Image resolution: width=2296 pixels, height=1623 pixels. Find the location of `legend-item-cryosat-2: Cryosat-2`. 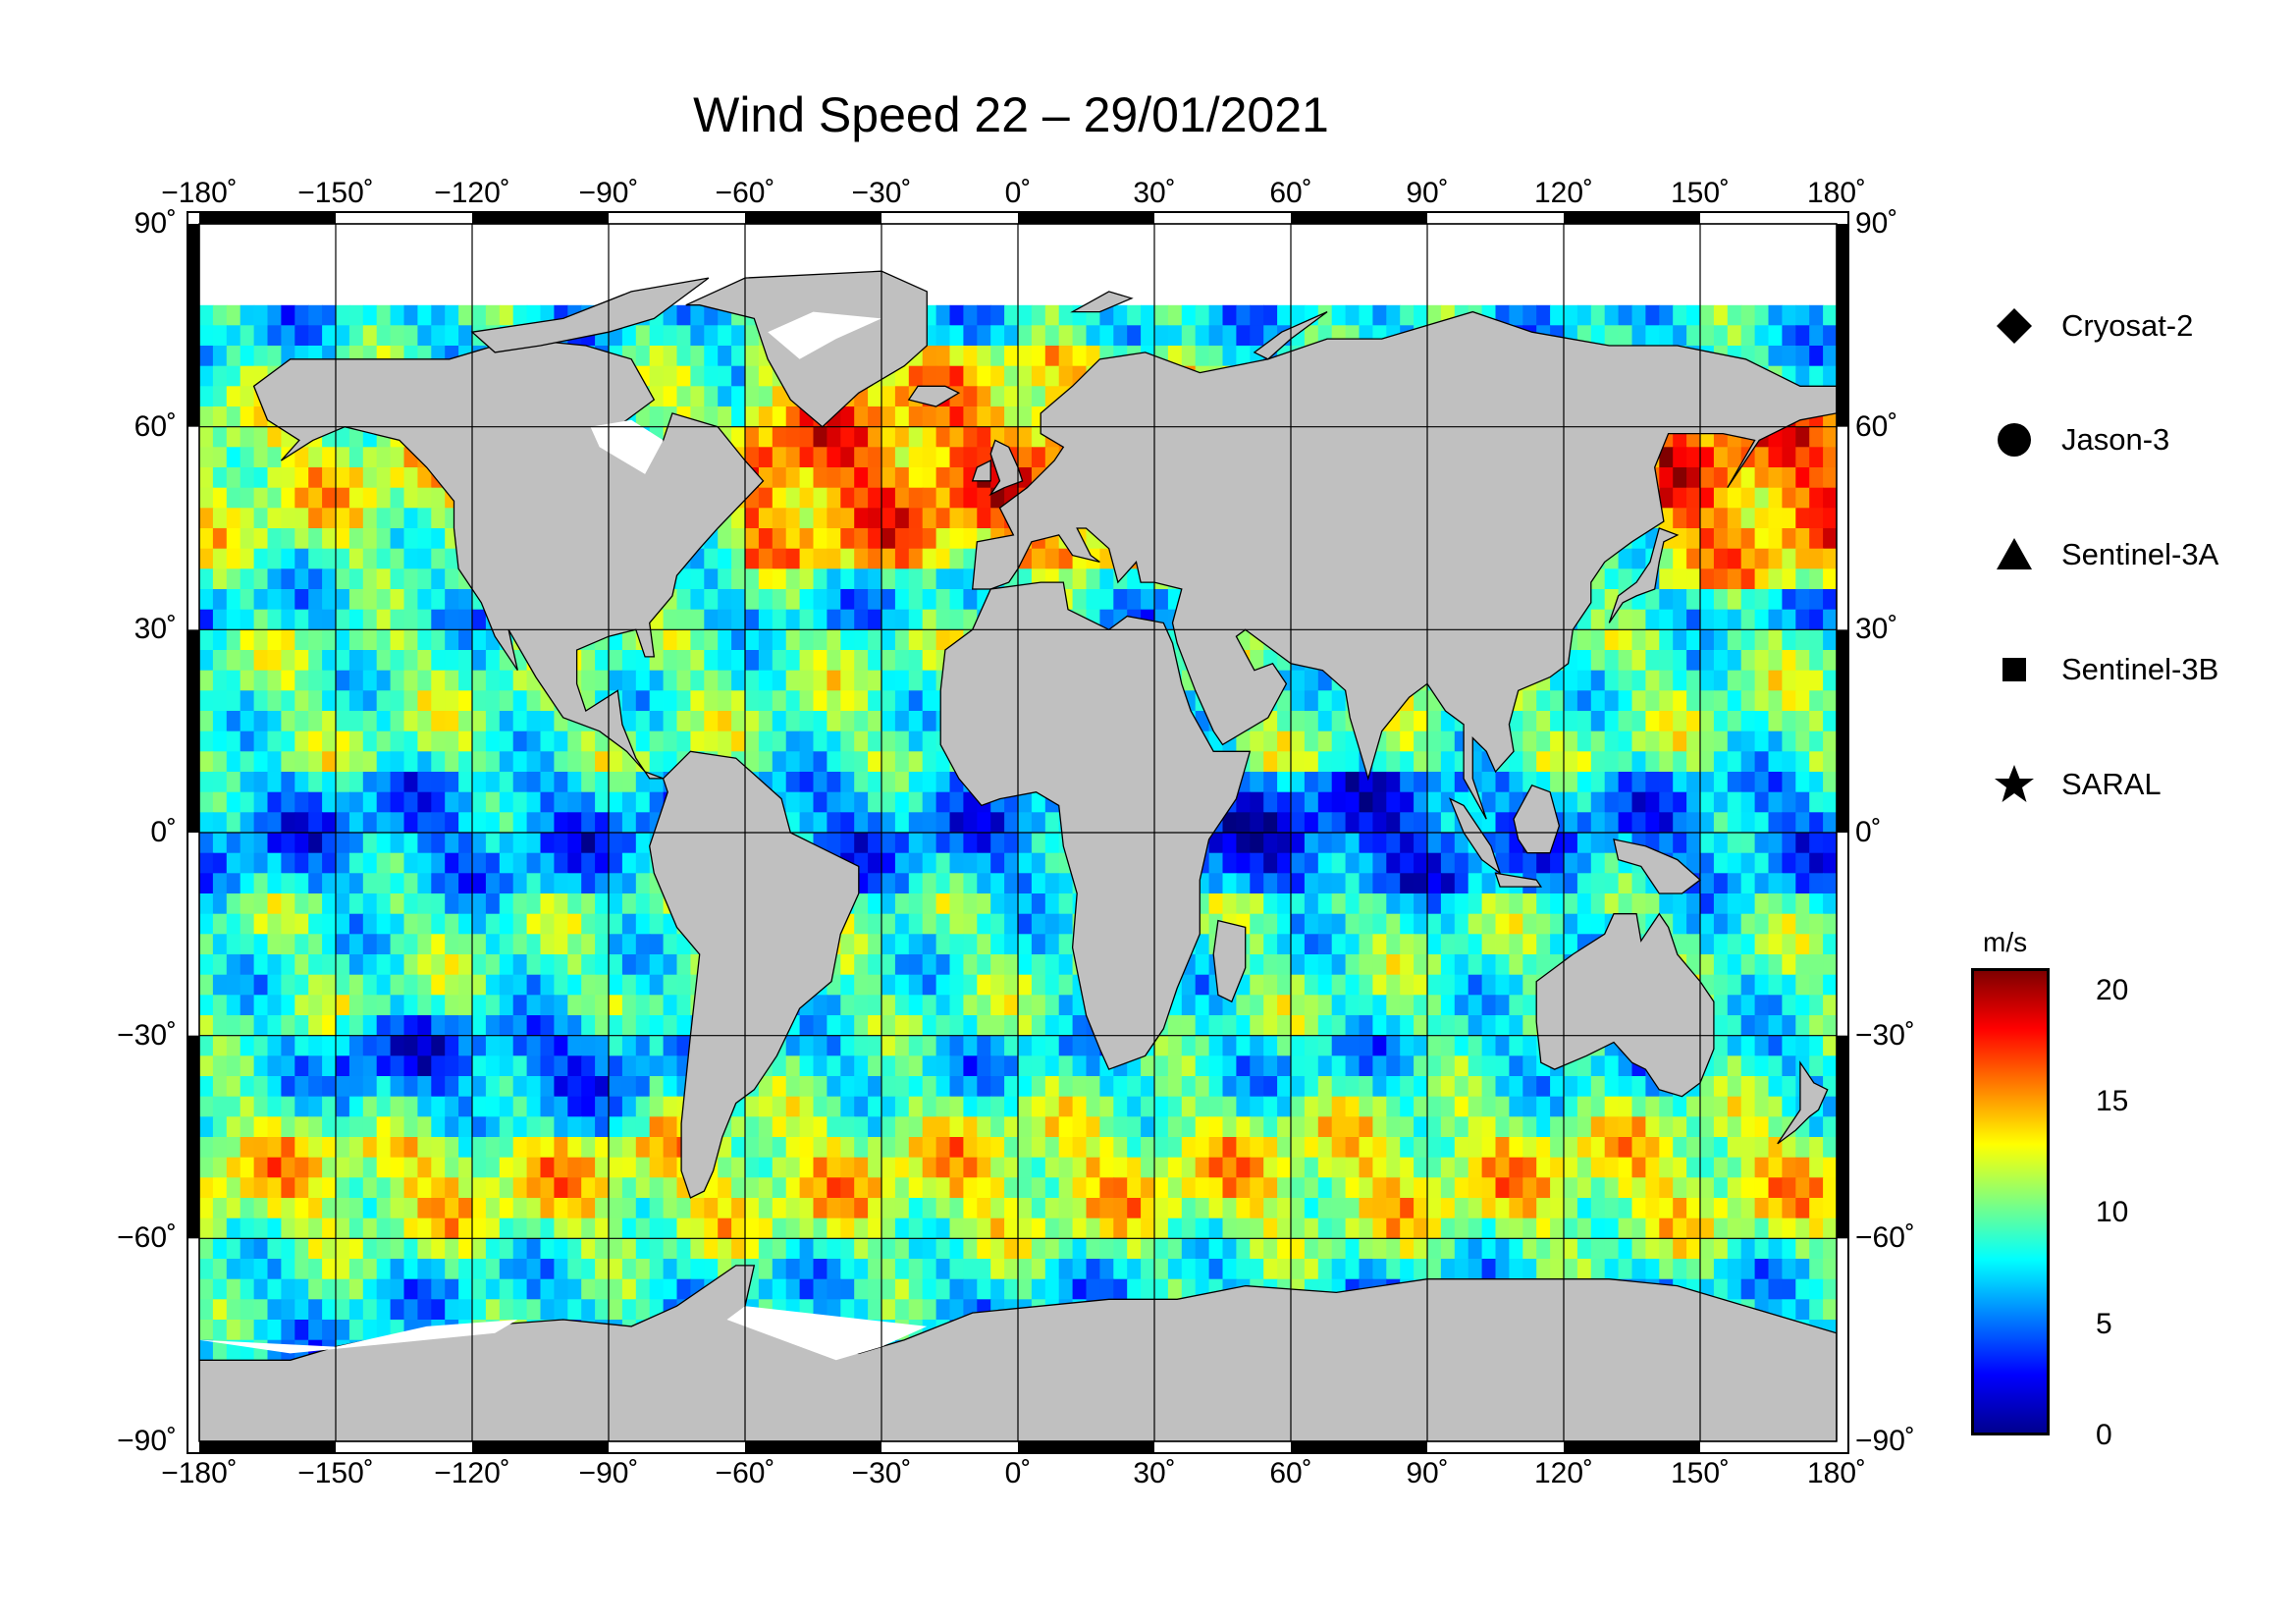

legend-item-cryosat-2: Cryosat-2 is located at coordinates (2093, 326).